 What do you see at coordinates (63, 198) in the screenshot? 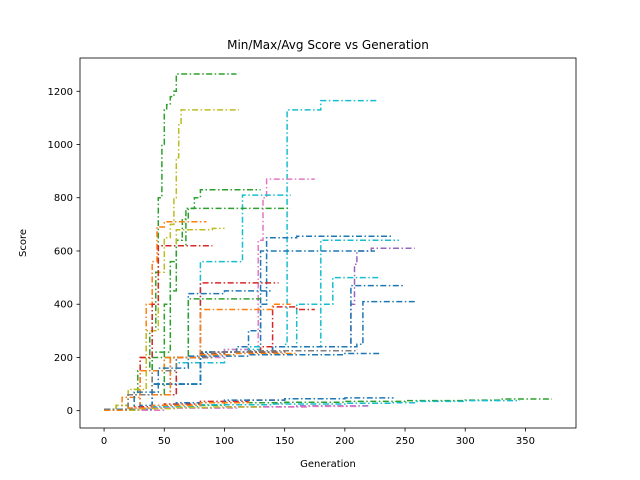
I see `y-tick-label: 800` at bounding box center [63, 198].